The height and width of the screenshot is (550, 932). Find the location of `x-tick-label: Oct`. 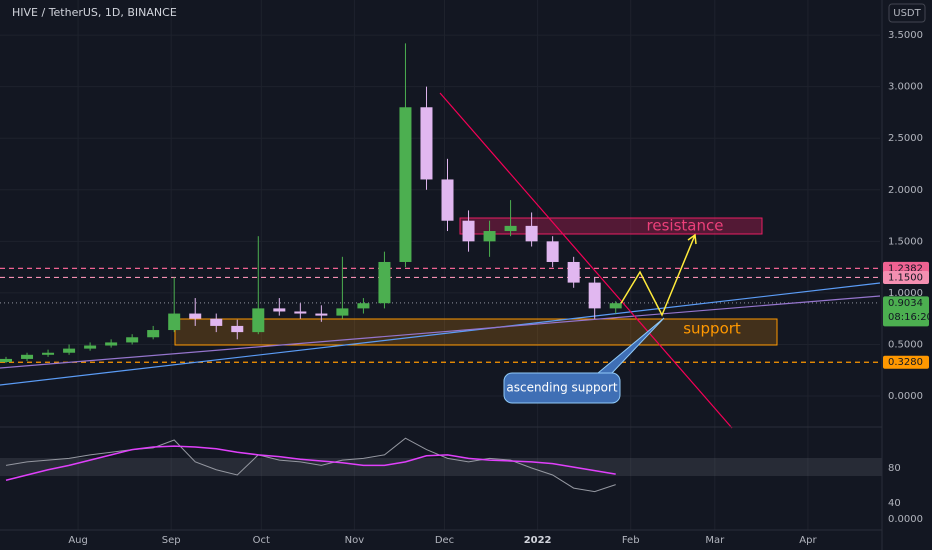

x-tick-label: Oct is located at coordinates (261, 540).